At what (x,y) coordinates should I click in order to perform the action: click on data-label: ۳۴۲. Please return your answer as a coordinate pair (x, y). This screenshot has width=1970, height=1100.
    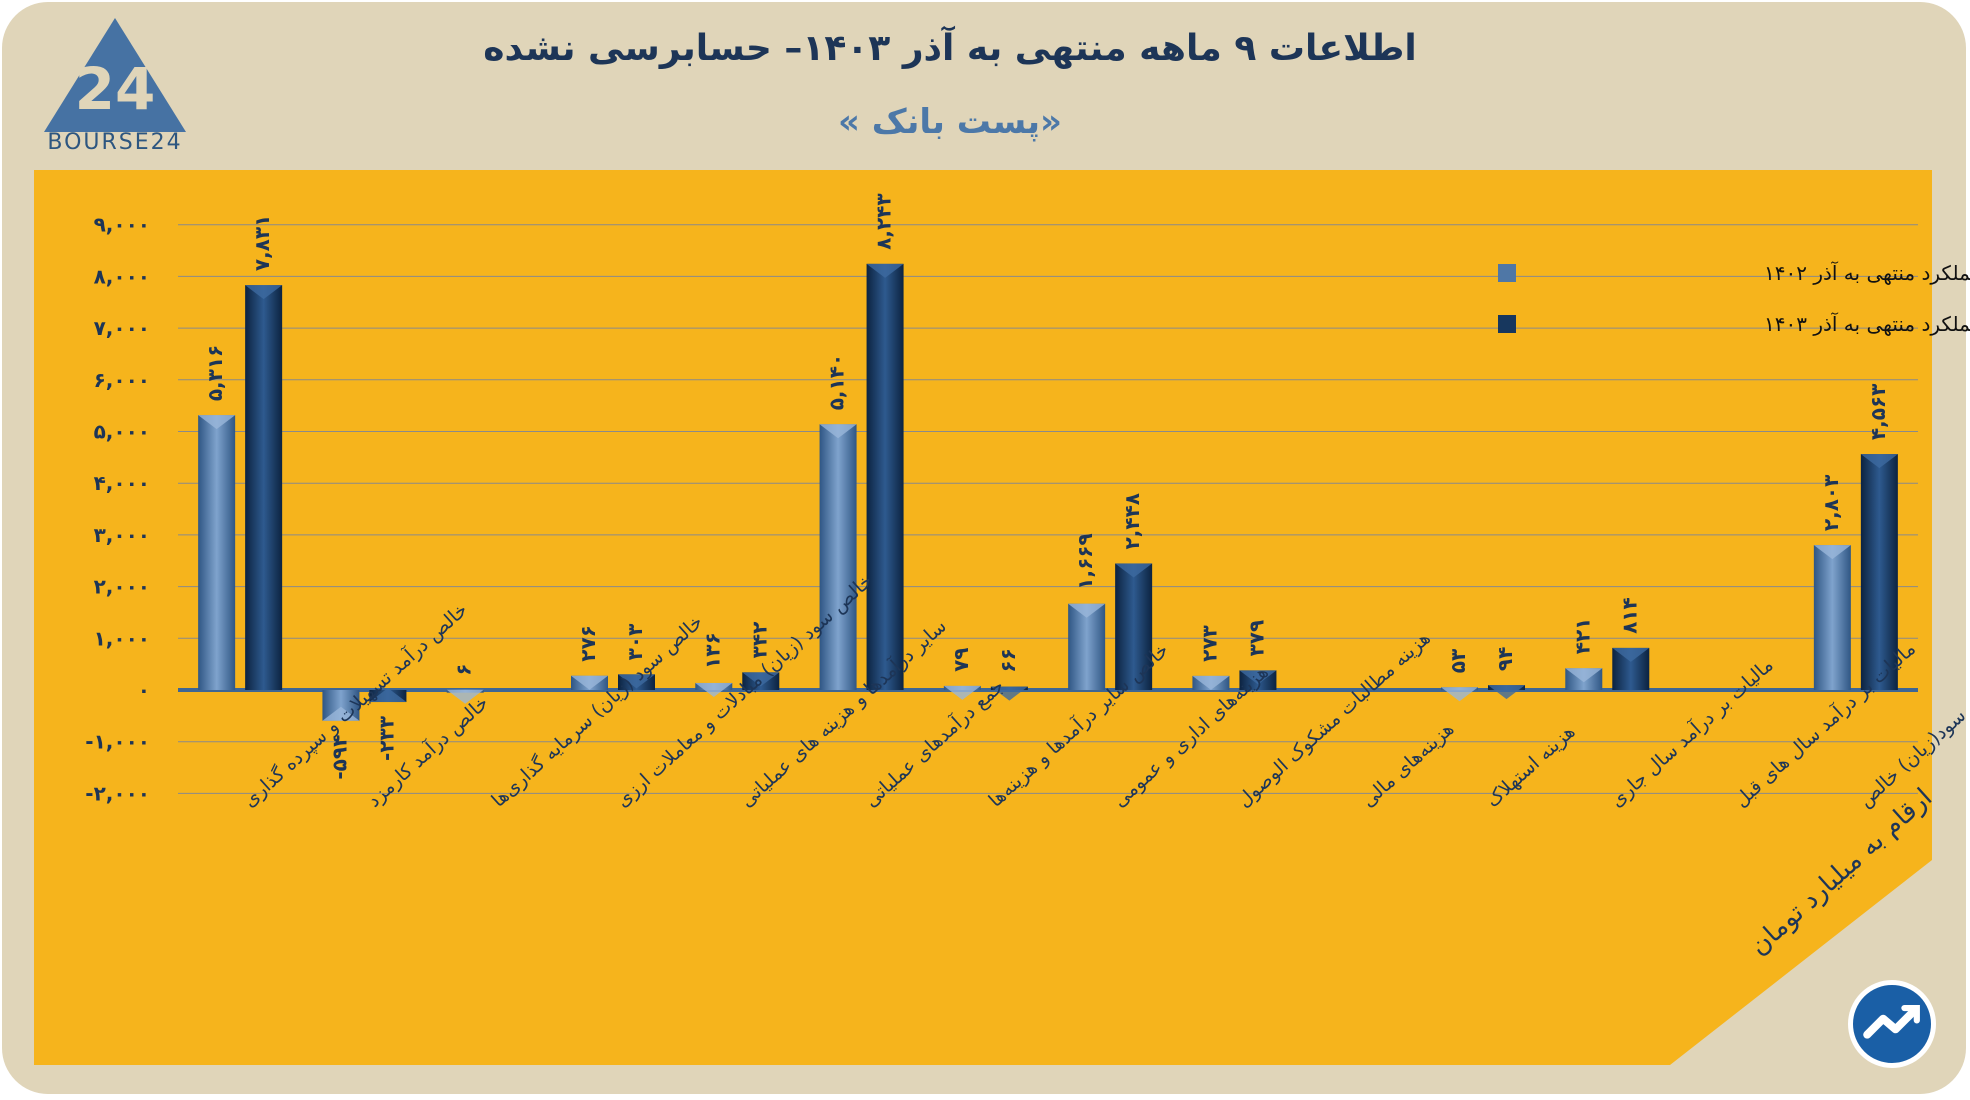
    Looking at the image, I should click on (759, 640).